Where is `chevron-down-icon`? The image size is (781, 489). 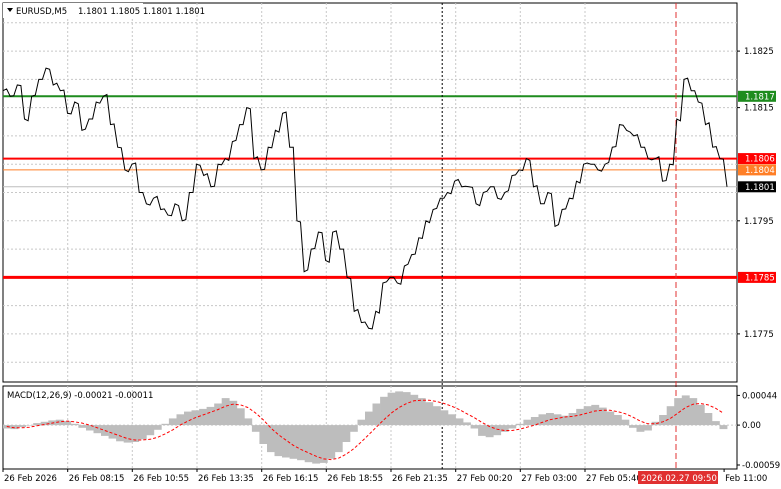 chevron-down-icon is located at coordinates (10, 10).